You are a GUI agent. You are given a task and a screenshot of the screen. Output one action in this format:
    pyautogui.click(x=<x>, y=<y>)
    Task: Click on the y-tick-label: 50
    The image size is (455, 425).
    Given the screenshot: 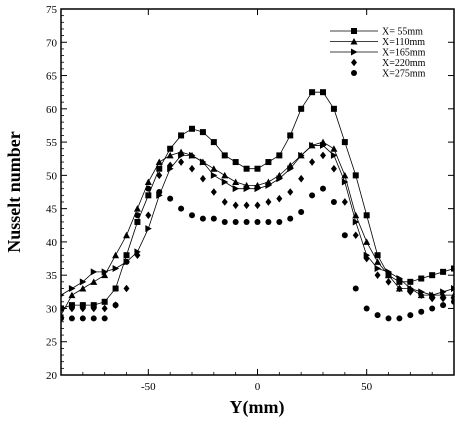 What is the action you would take?
    pyautogui.click(x=52, y=176)
    